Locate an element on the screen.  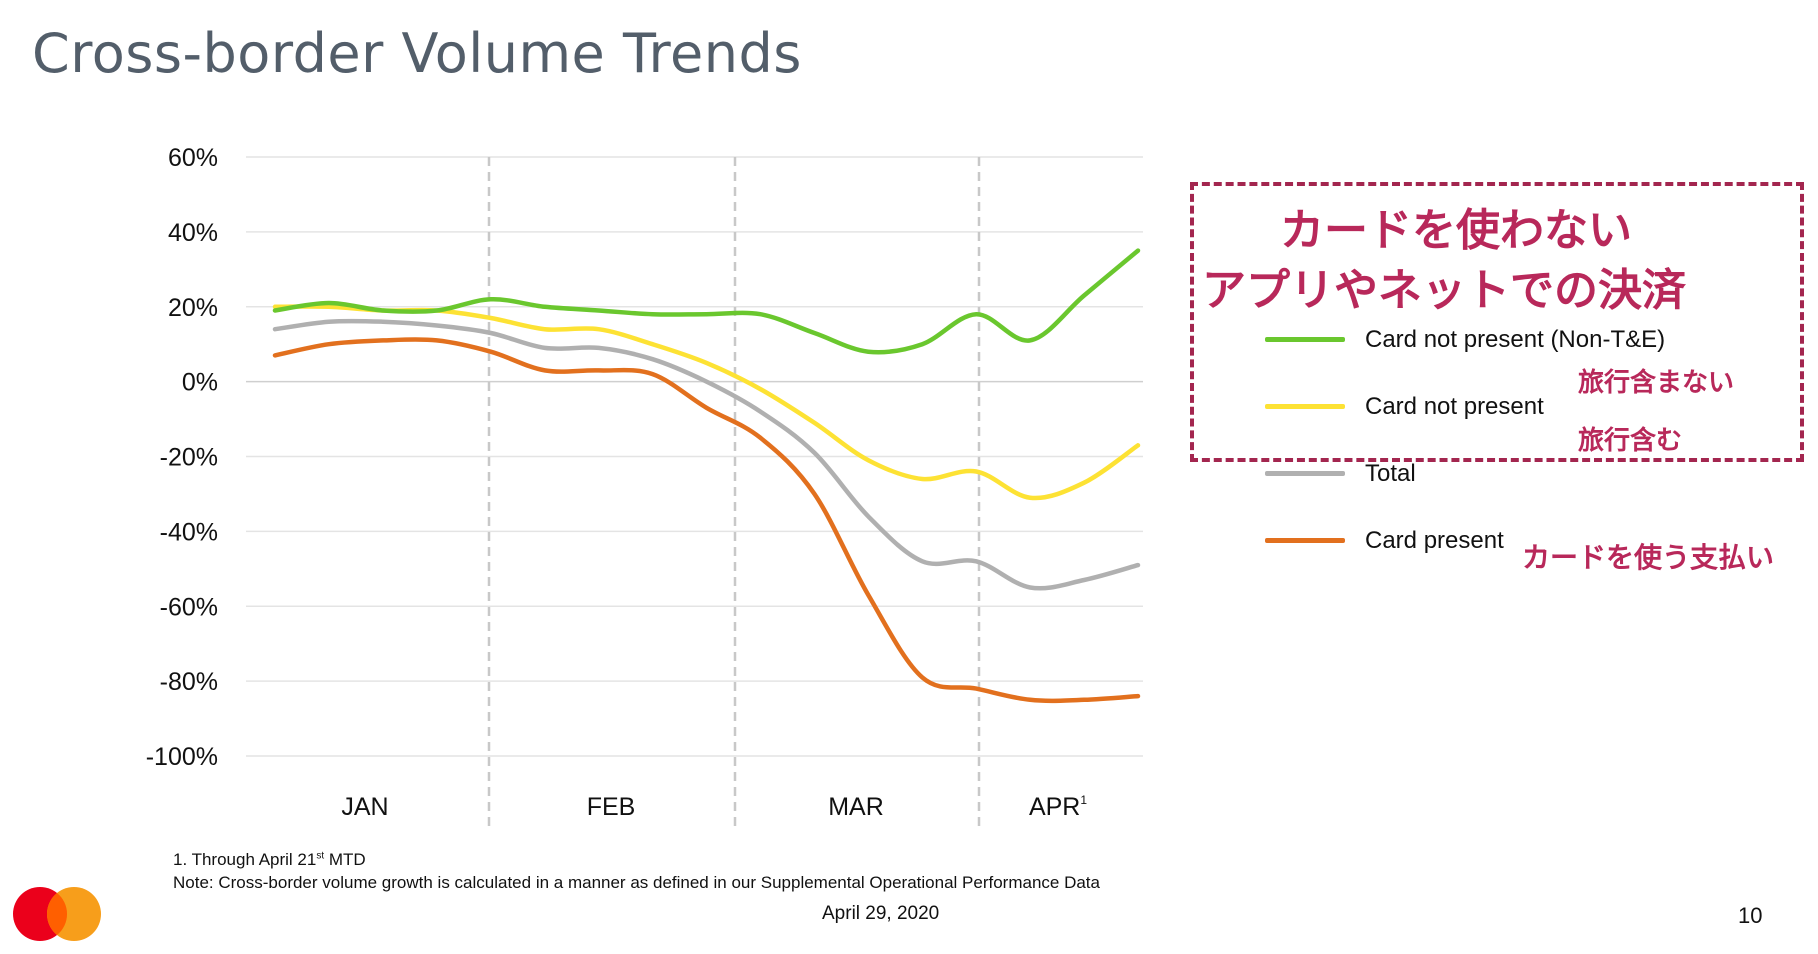
annotation-dashed-box is located at coordinates (1497, 322).